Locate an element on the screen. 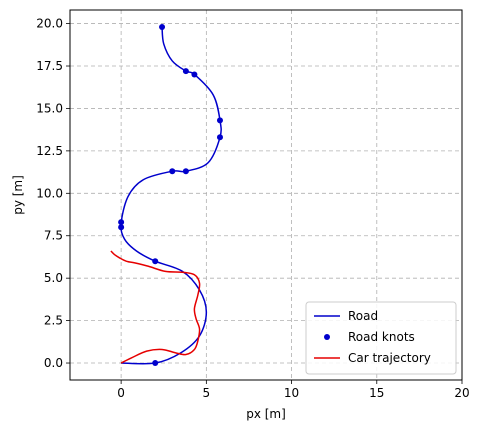  x-axis-label: px [m] is located at coordinates (266, 414).